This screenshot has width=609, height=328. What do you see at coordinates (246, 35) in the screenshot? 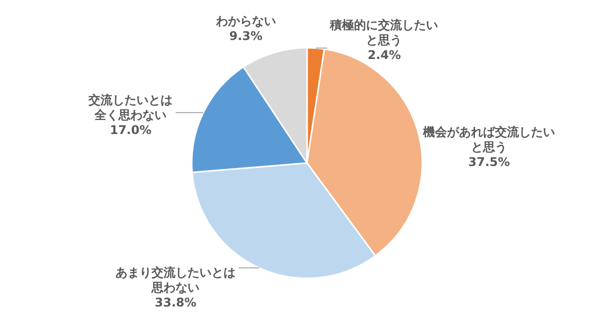
I see `data-label: 9.3%` at bounding box center [246, 35].